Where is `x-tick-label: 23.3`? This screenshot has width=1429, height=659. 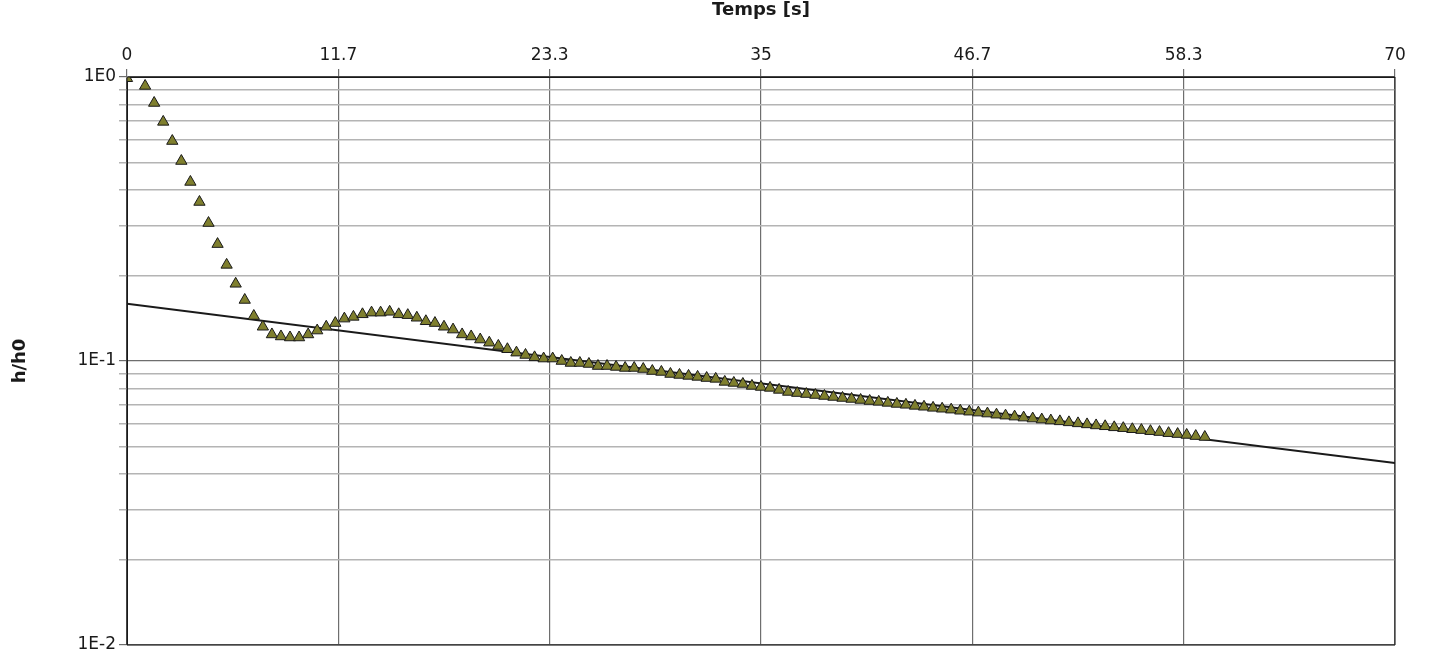 x-tick-label: 23.3 is located at coordinates (549, 54).